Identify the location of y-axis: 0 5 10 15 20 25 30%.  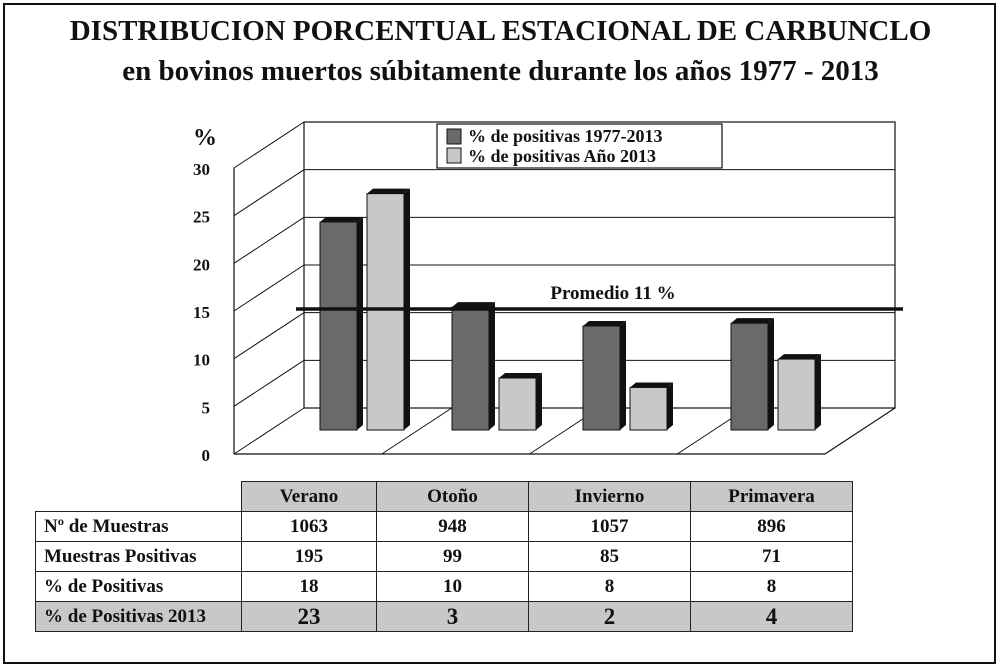
(205, 295).